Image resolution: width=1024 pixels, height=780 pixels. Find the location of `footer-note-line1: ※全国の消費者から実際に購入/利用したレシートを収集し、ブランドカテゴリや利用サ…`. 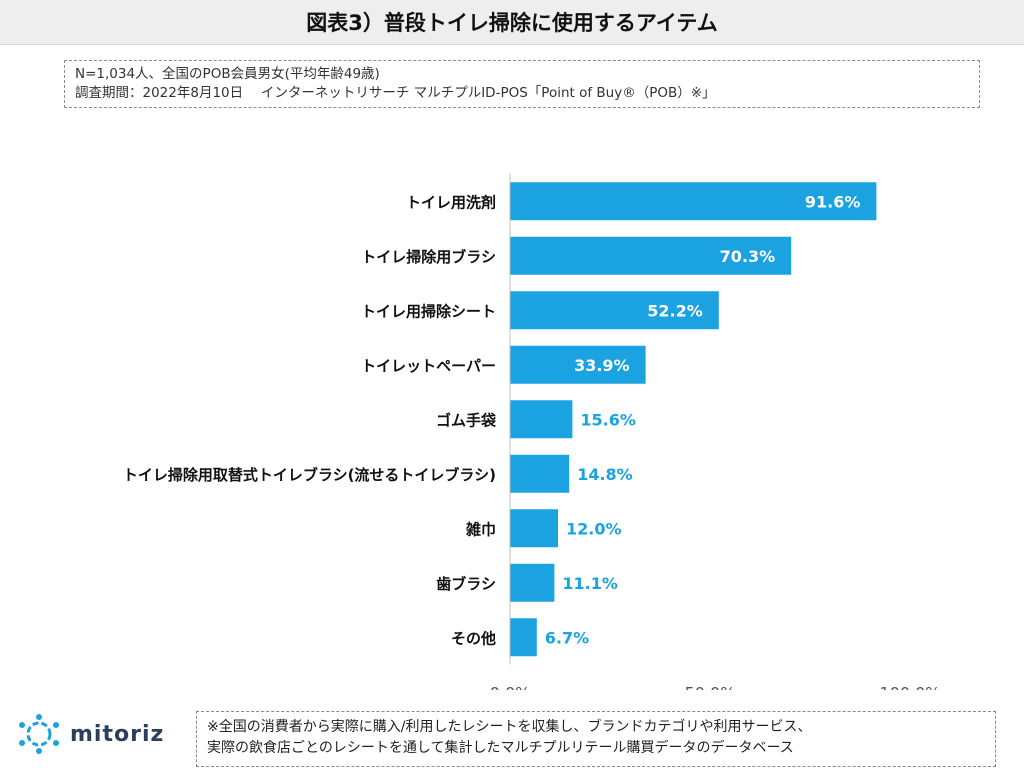

footer-note-line1: ※全国の消費者から実際に購入/利用したレシートを収集し、ブランドカテゴリや利用サ… is located at coordinates (509, 727).